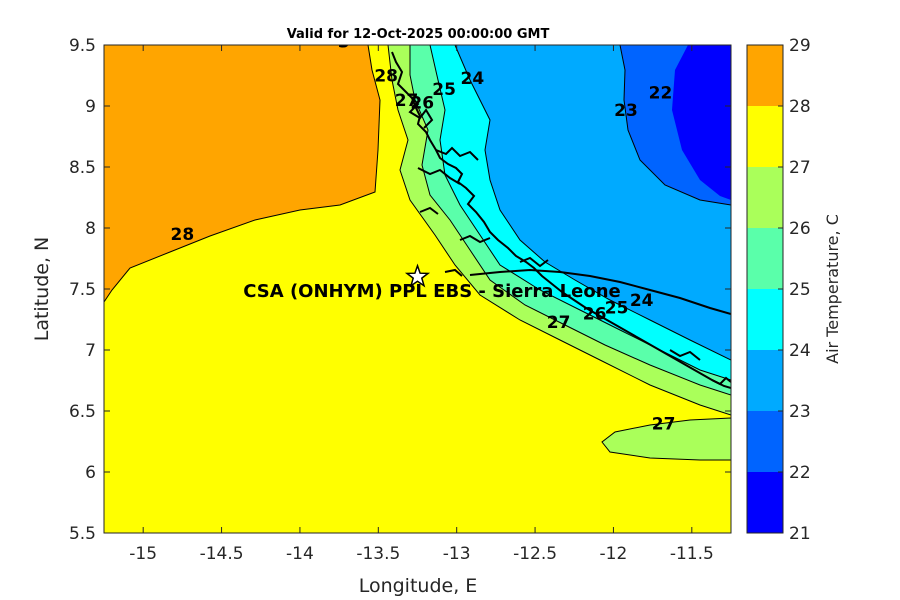  What do you see at coordinates (82, 168) in the screenshot?
I see `y-tick-label: 8.5` at bounding box center [82, 168].